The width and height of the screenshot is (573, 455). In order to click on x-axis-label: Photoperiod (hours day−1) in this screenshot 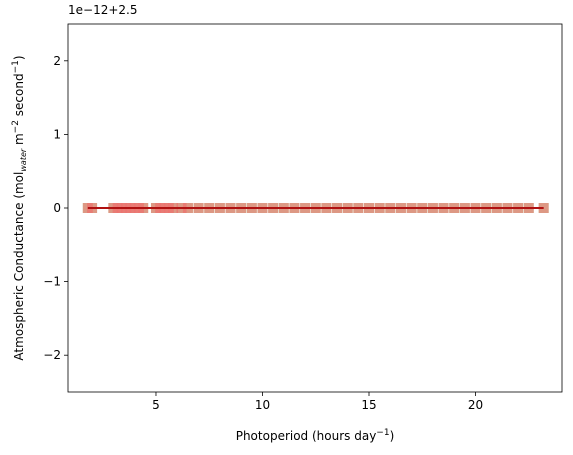, I will do `click(315, 435)`.